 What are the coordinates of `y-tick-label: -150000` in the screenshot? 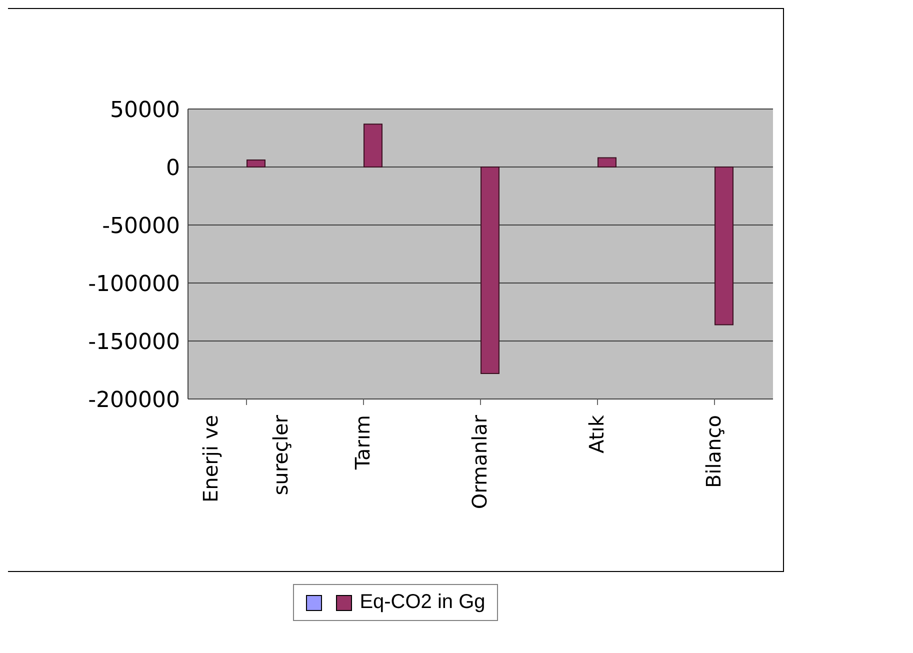 It's located at (134, 342).